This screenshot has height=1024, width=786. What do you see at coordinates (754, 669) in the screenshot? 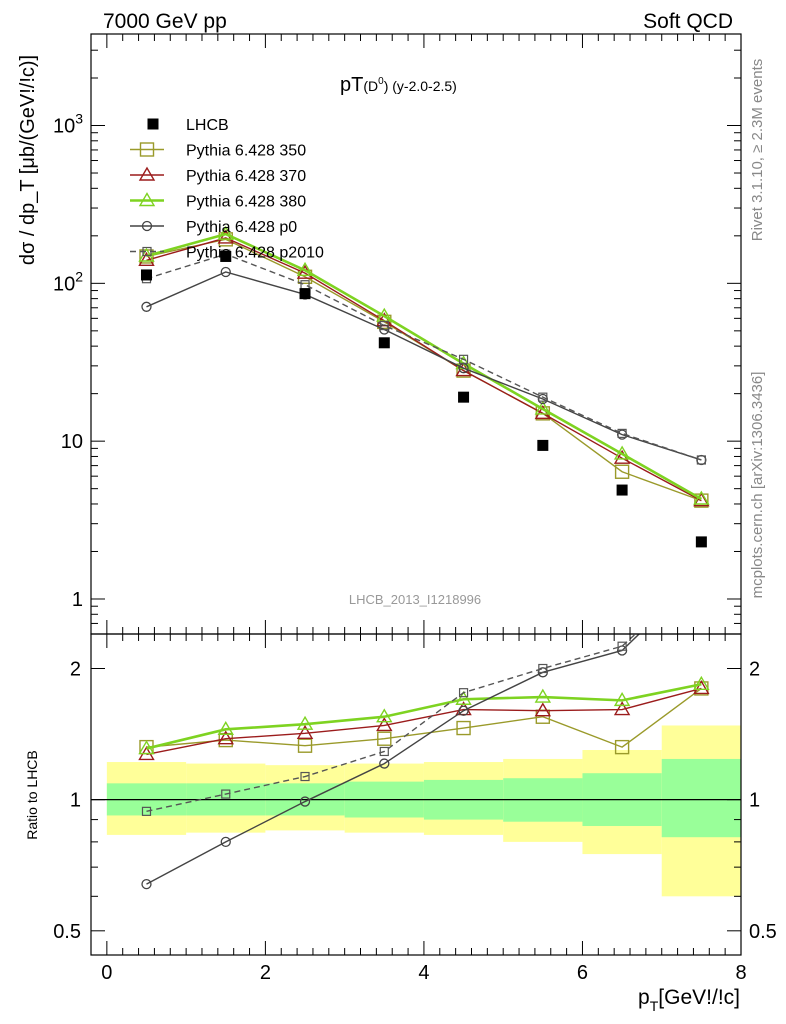
I see `ratio-y-tick-label-right: 2` at bounding box center [754, 669].